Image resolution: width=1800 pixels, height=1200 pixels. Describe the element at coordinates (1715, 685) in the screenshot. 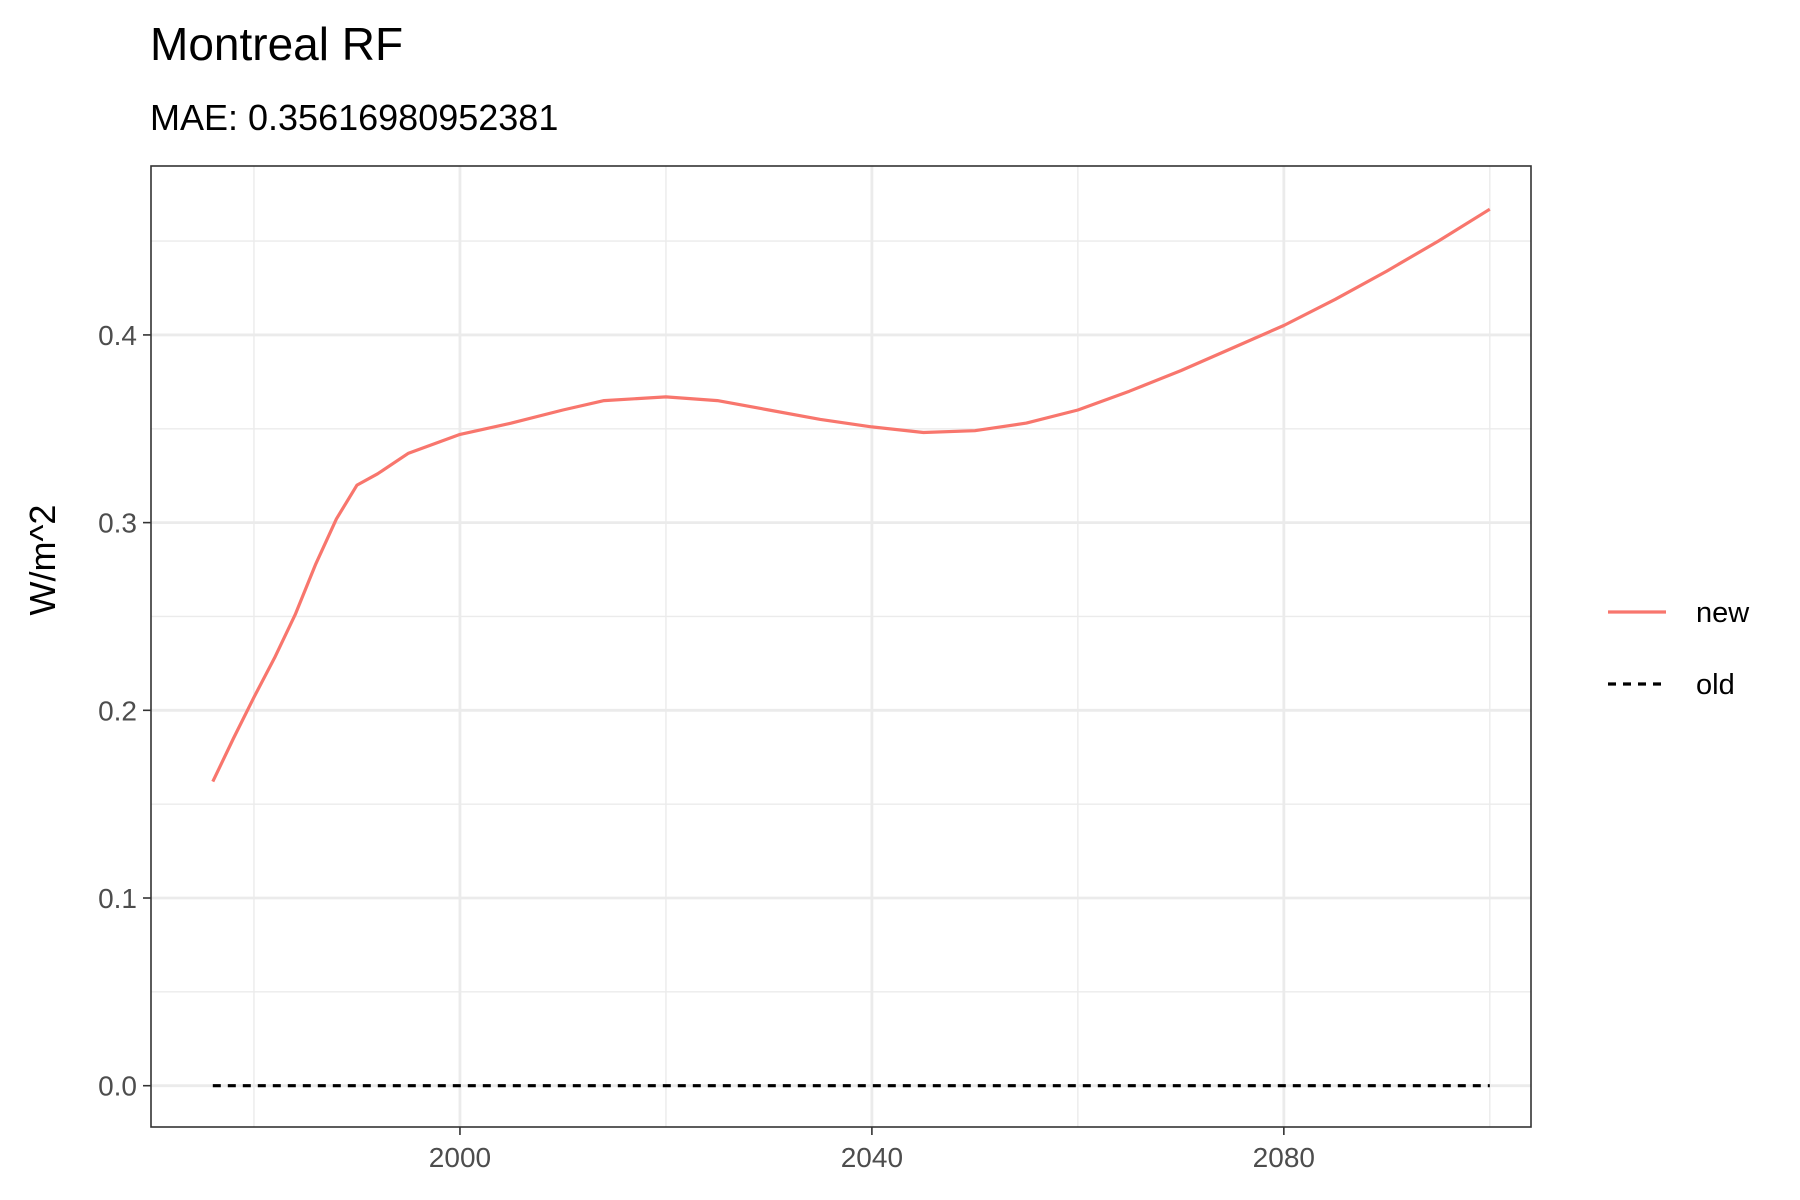

I see `legend-label-old: old` at that location.